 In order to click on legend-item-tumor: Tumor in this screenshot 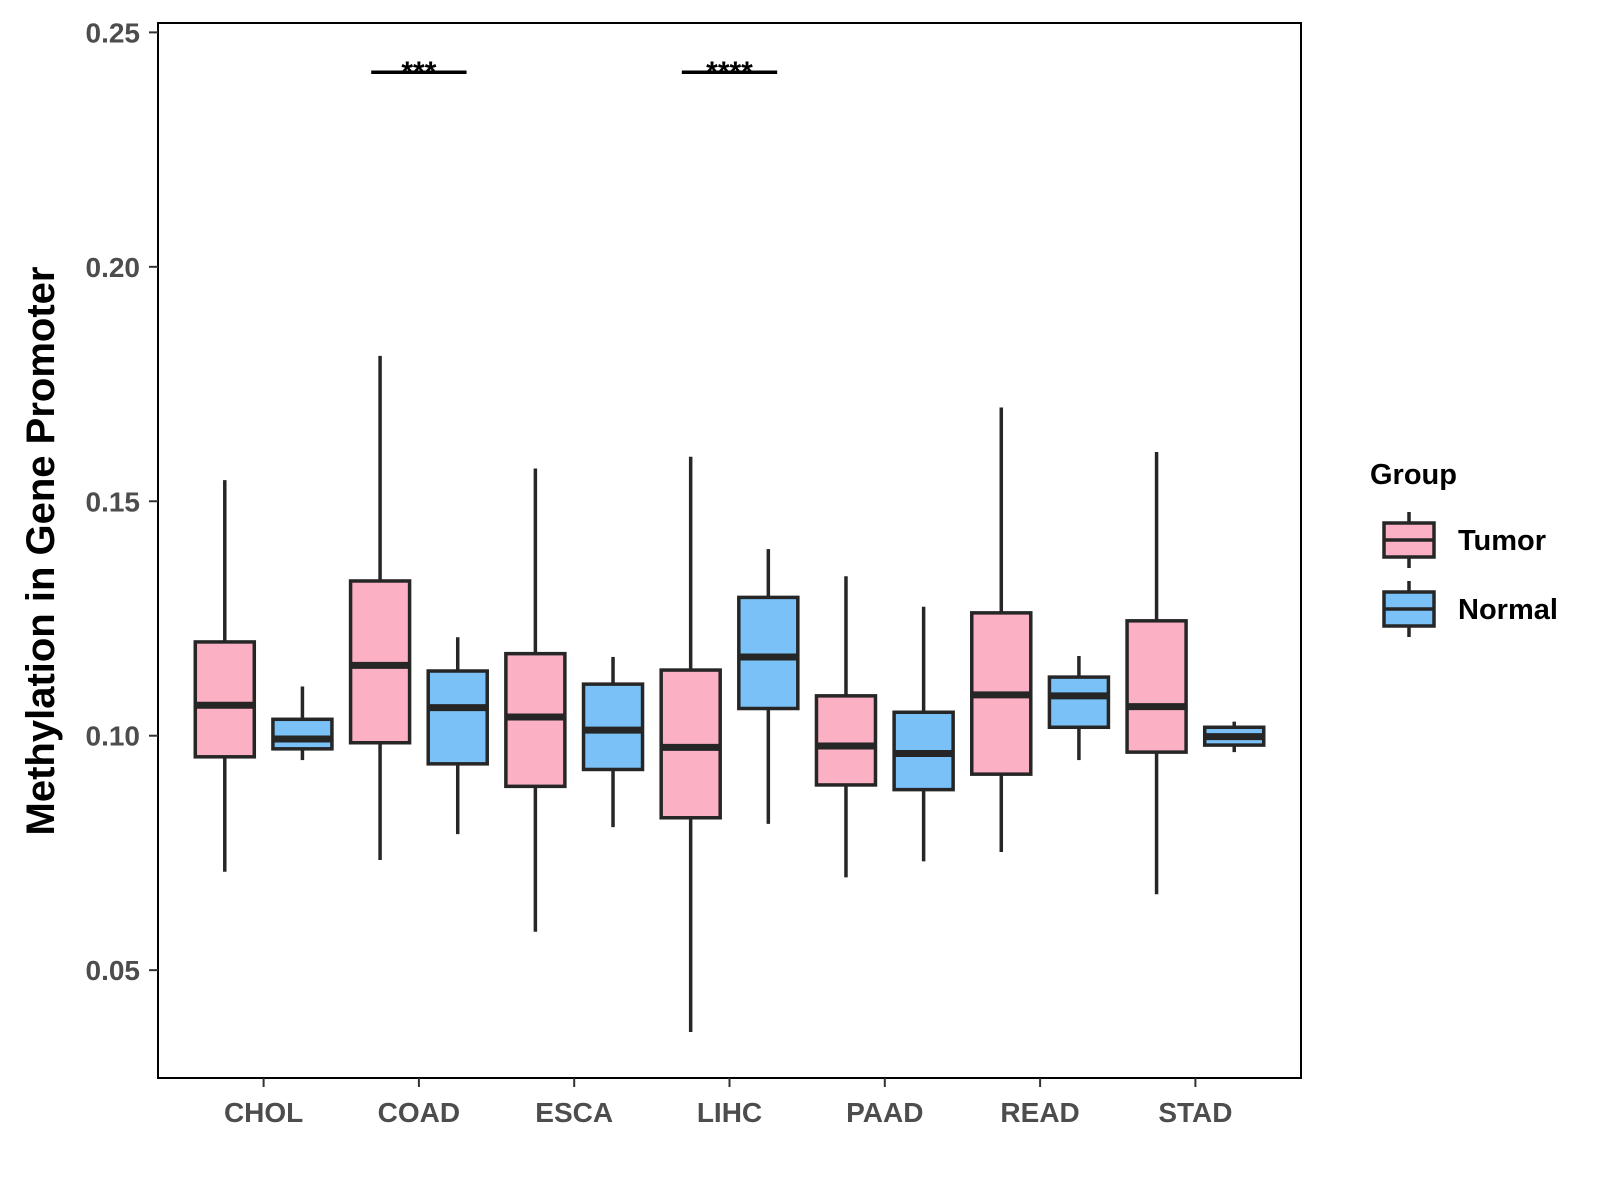, I will do `click(1464, 540)`.